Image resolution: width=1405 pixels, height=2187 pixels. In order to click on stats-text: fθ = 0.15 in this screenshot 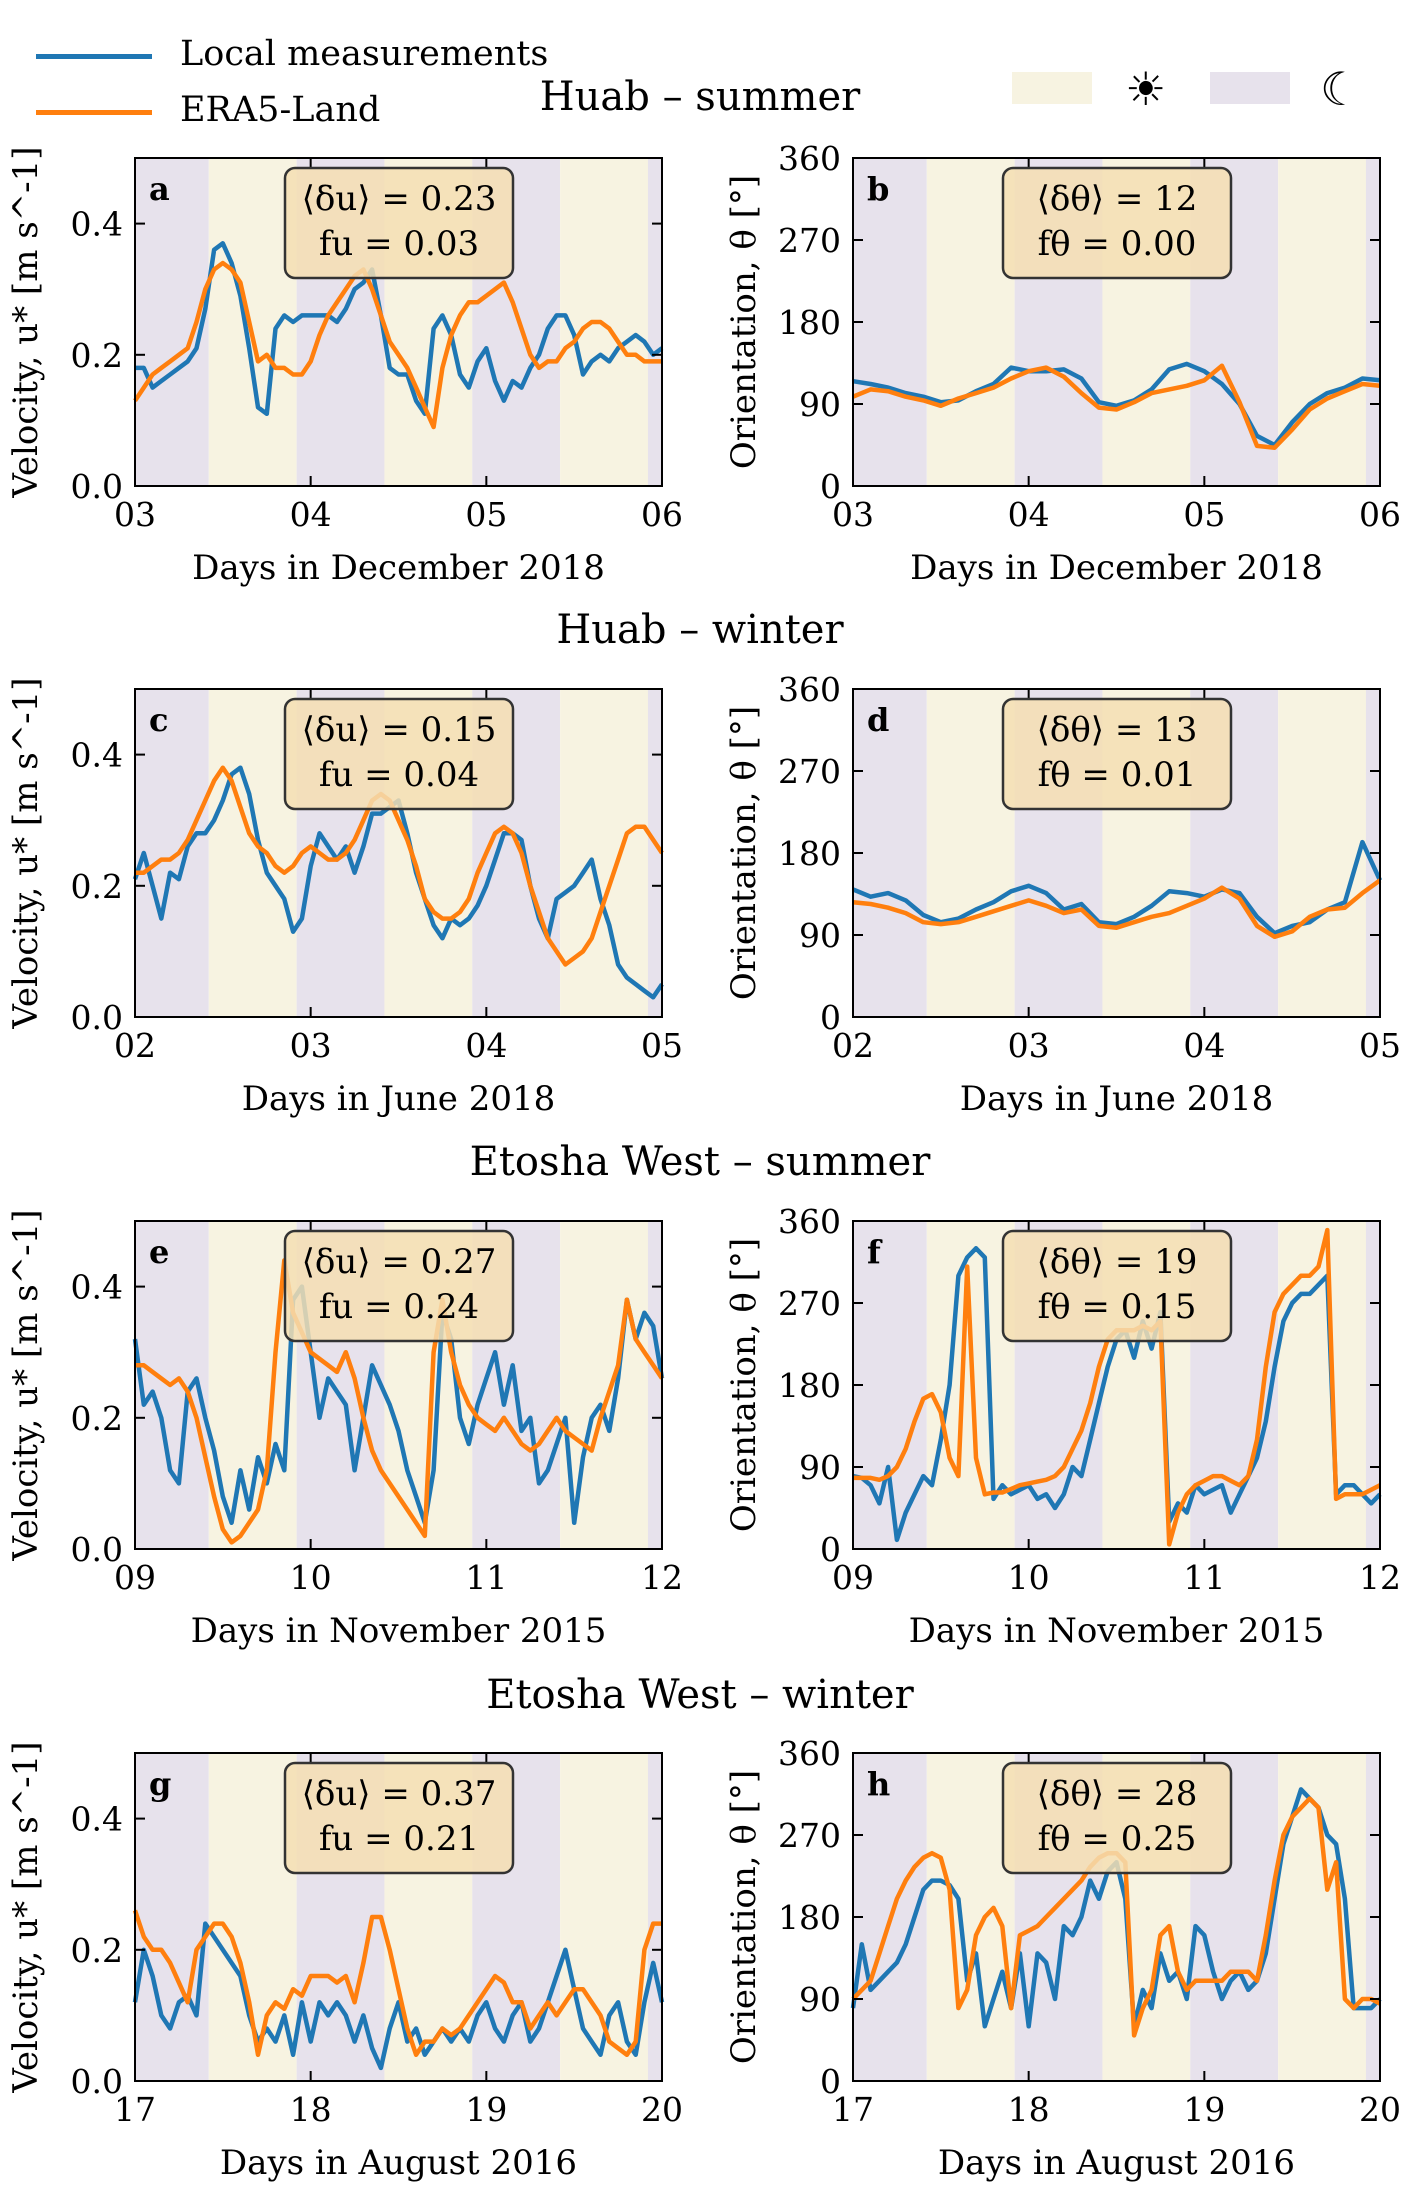, I will do `click(1117, 1307)`.